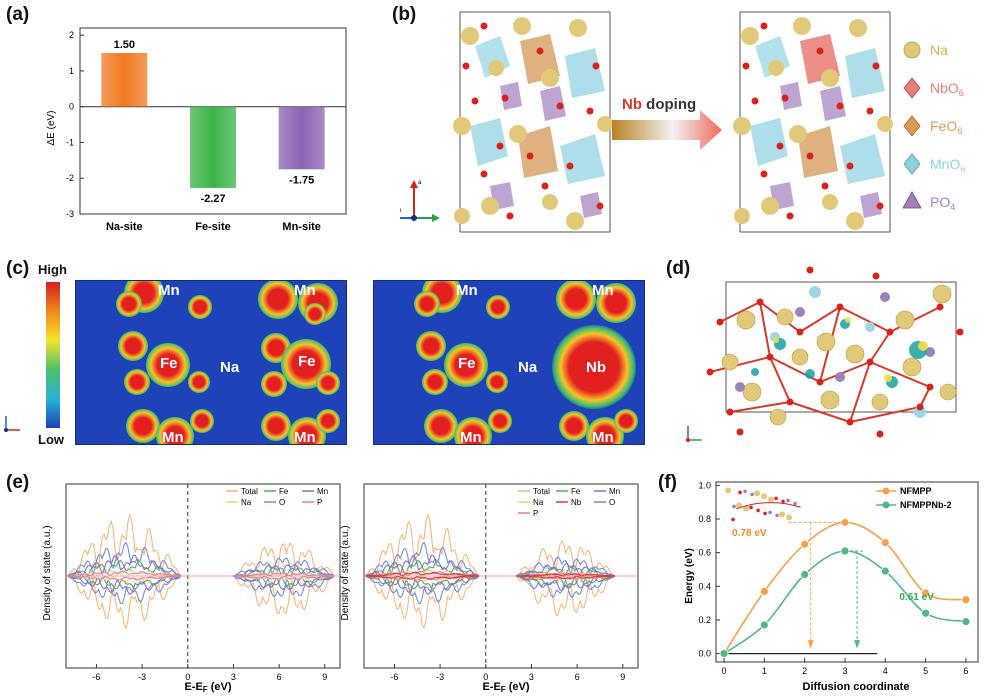 The image size is (991, 698). What do you see at coordinates (96, 677) in the screenshot?
I see `dos-x-tick-label: -6` at bounding box center [96, 677].